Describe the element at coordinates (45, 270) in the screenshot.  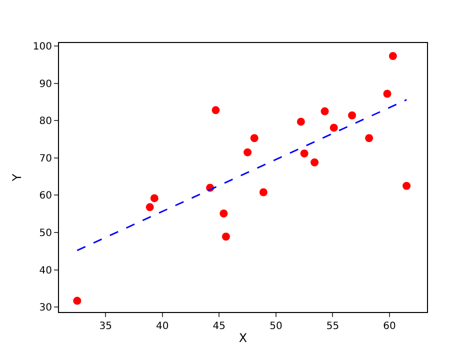
I see `y-tick-label: 40` at that location.